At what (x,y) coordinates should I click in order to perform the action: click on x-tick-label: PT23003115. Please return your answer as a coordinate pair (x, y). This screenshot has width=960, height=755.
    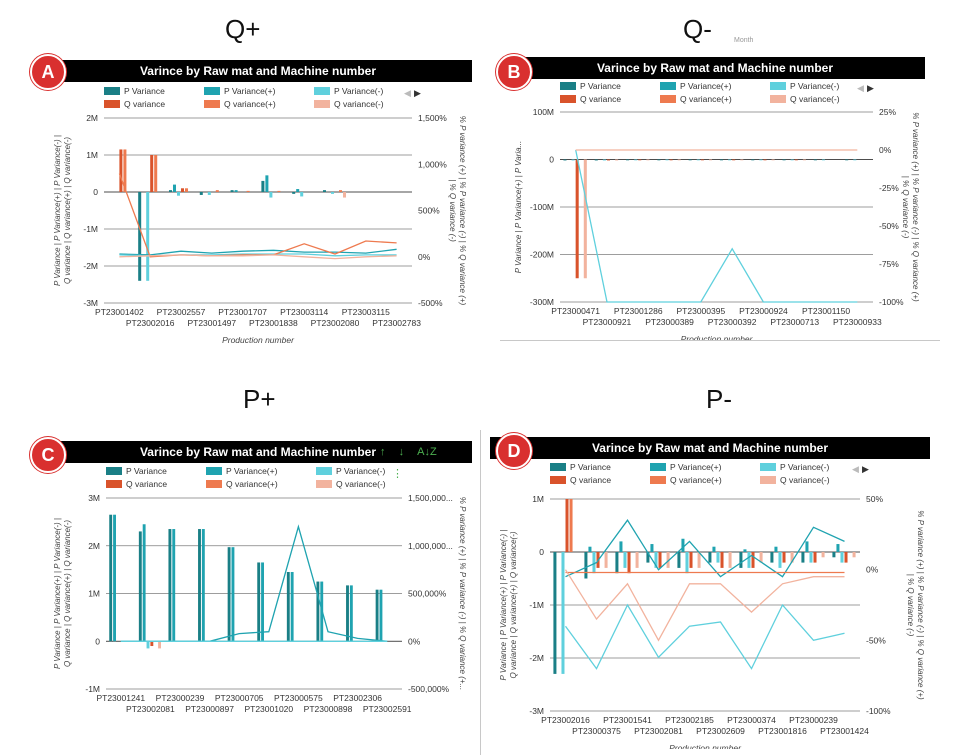
    Looking at the image, I should click on (366, 312).